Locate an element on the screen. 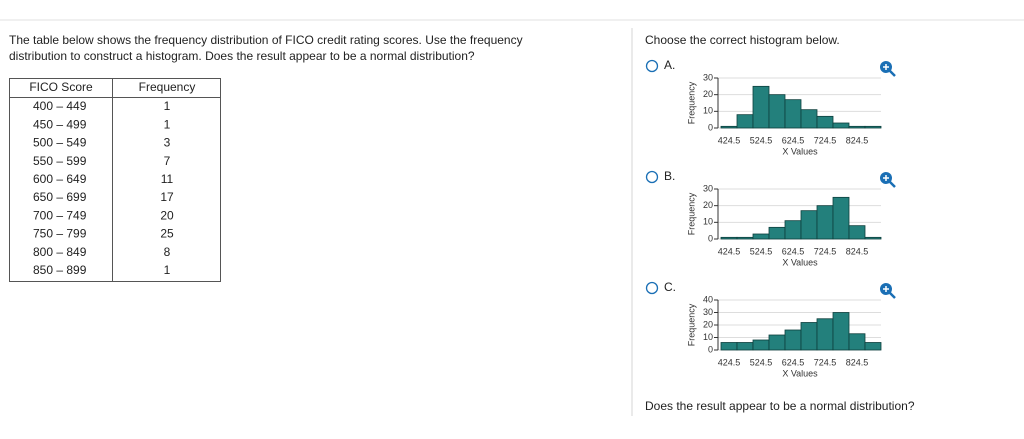  table-cell: 500 – 549 is located at coordinates (60, 143).